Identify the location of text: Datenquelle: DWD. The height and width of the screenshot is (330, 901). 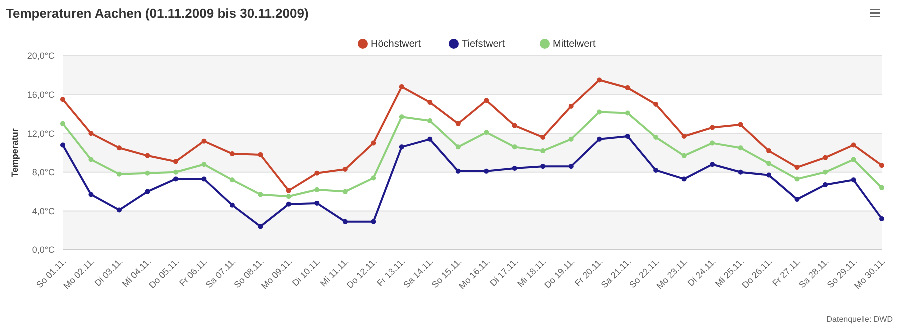
(860, 319).